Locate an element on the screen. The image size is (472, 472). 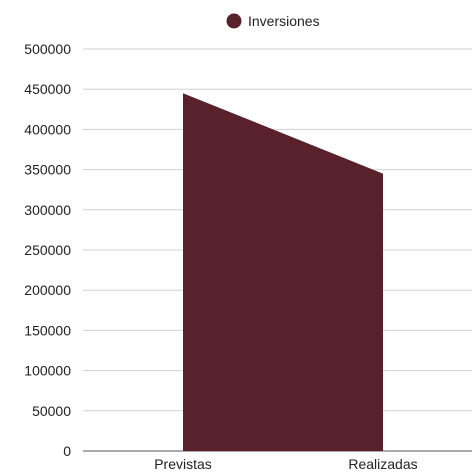
y-tick-label: 100000 is located at coordinates (47, 371).